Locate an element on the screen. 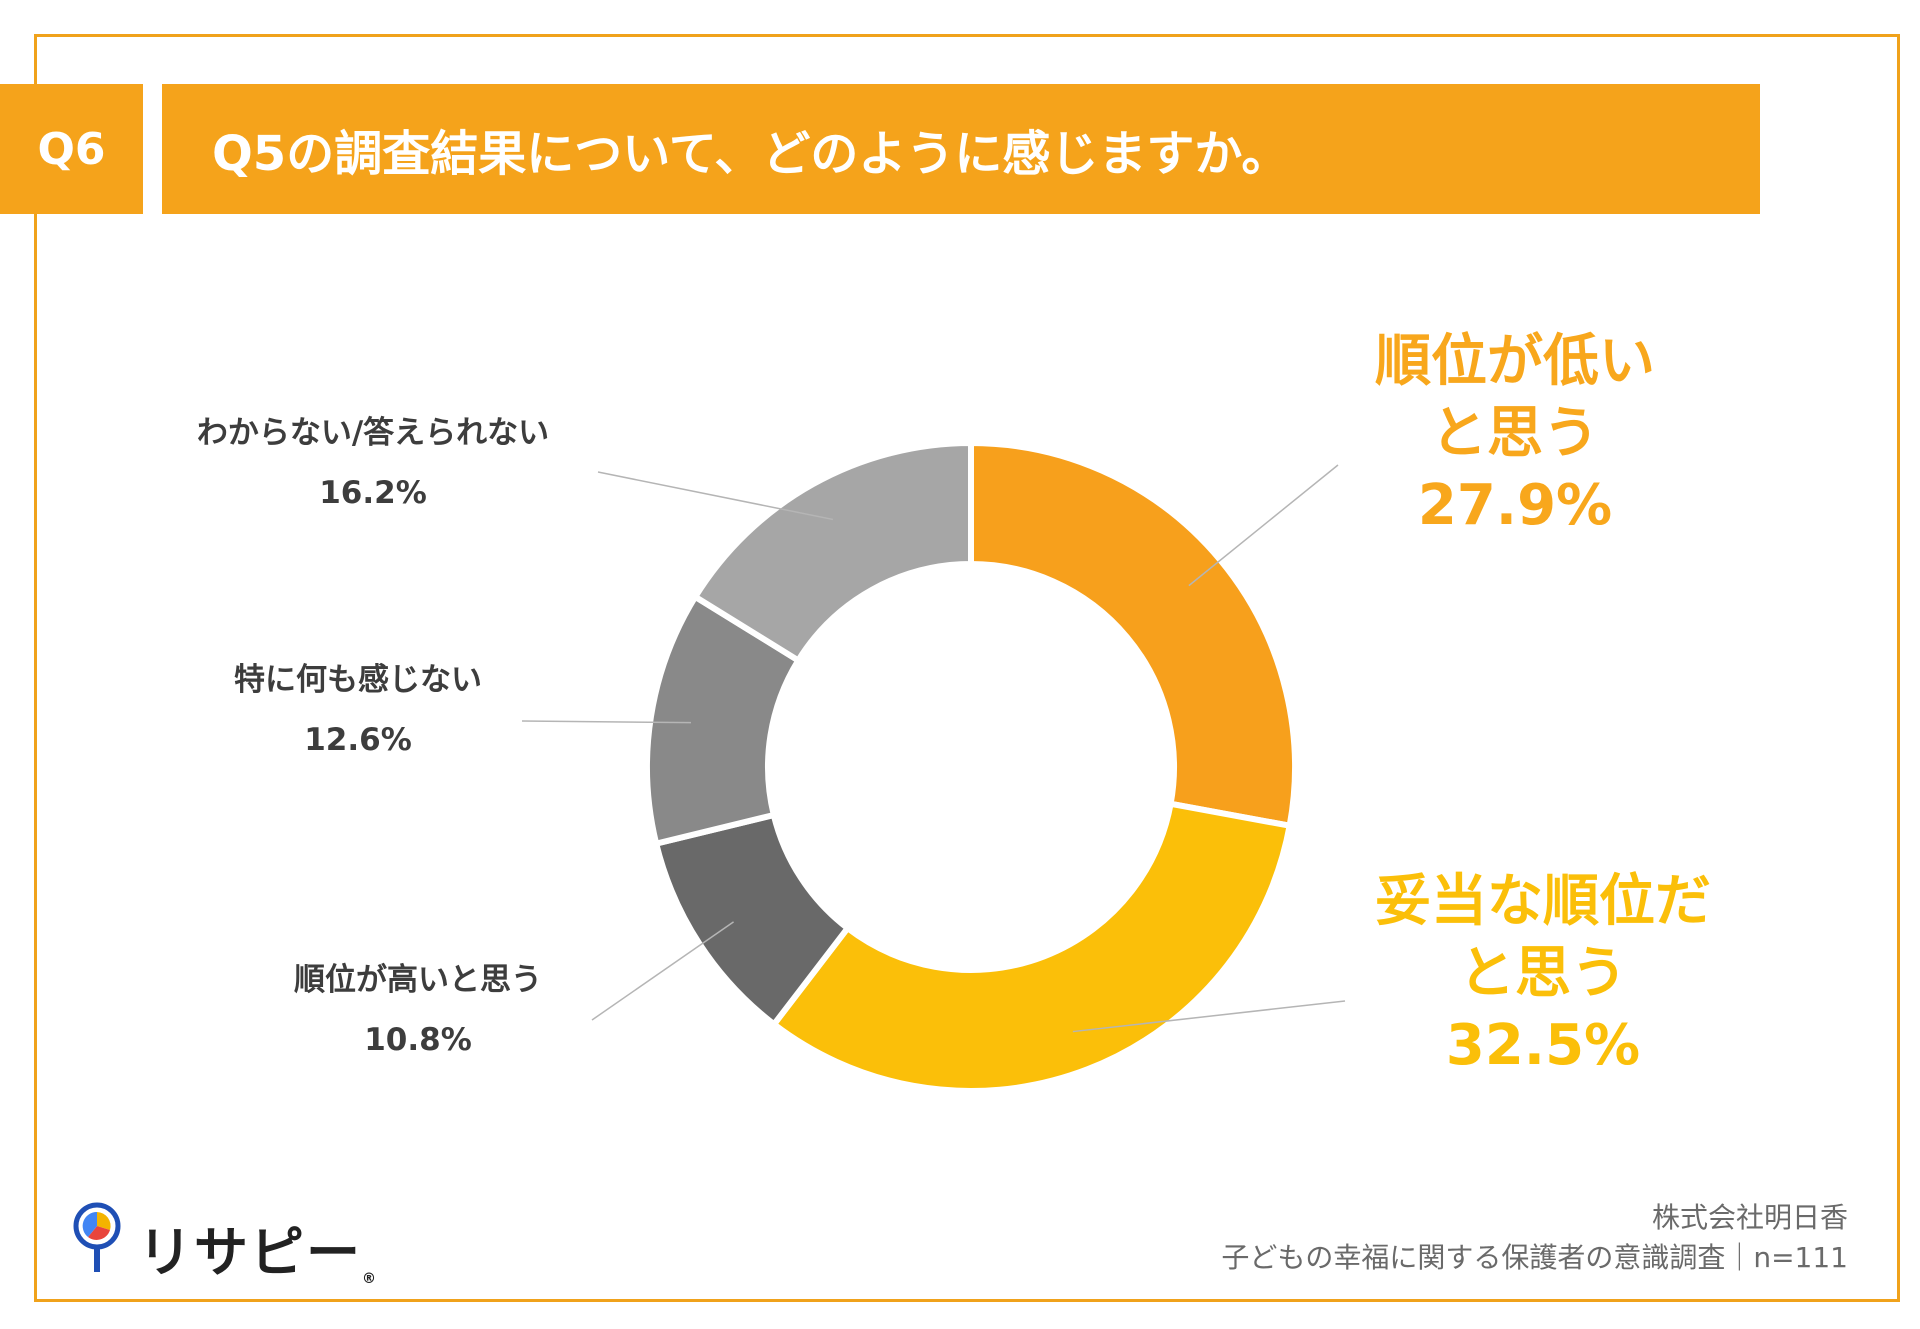 The image size is (1920, 1329). slice-1-value-label: 27.9% is located at coordinates (1515, 505).